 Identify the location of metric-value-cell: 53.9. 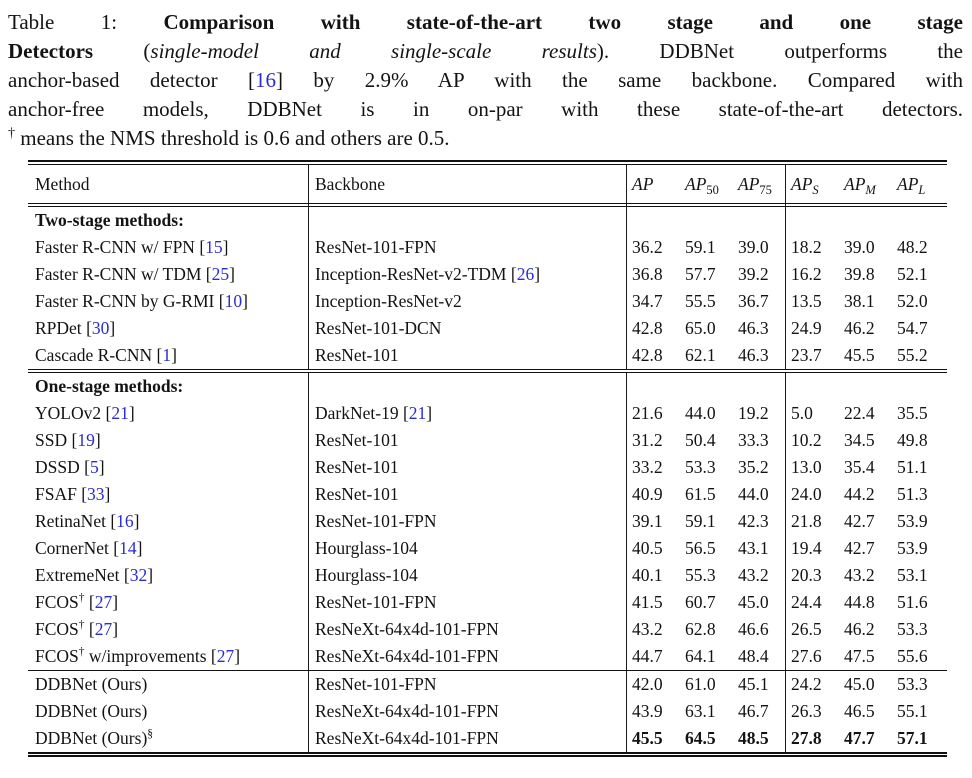
(912, 548).